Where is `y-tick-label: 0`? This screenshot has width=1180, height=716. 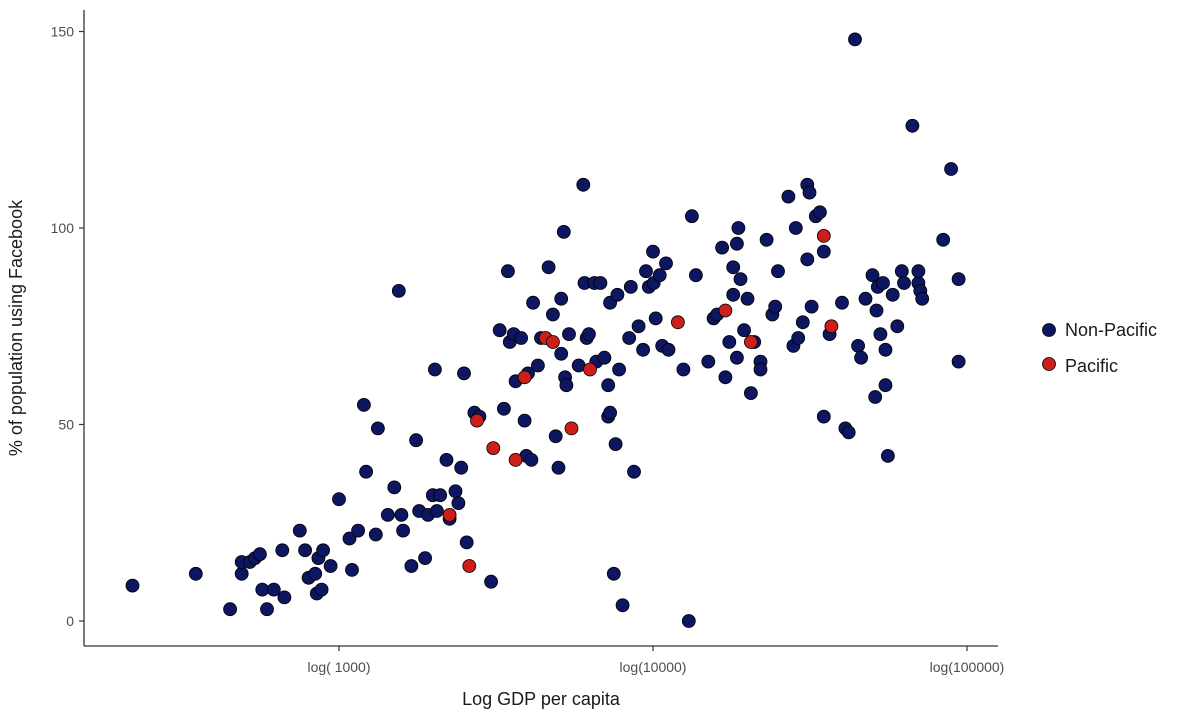
y-tick-label: 0 is located at coordinates (70, 621).